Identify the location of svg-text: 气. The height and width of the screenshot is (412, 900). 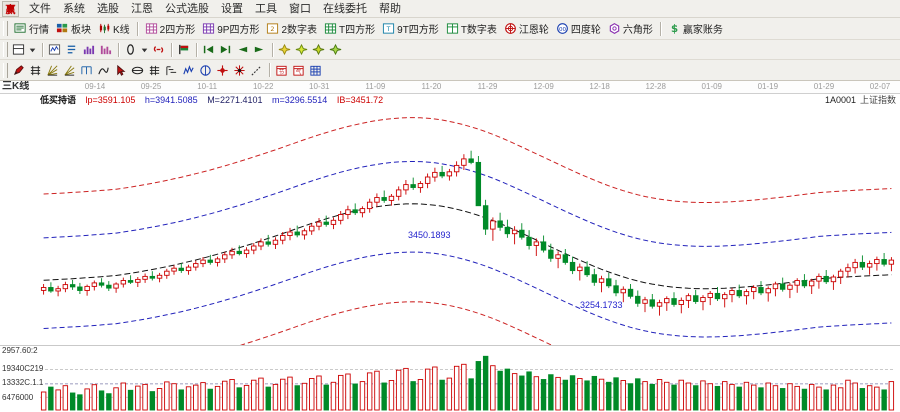
(299, 71).